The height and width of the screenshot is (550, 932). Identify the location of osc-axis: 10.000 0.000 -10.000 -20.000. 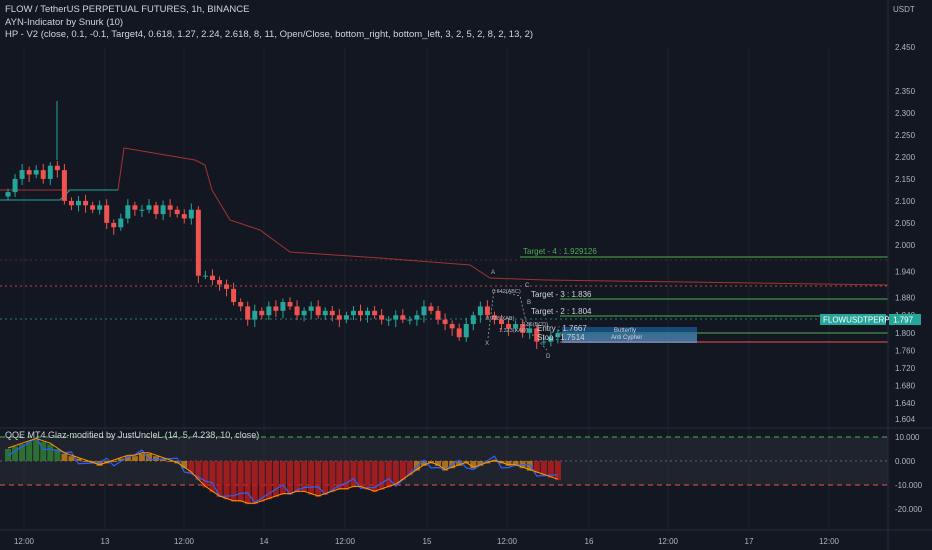
(909, 473).